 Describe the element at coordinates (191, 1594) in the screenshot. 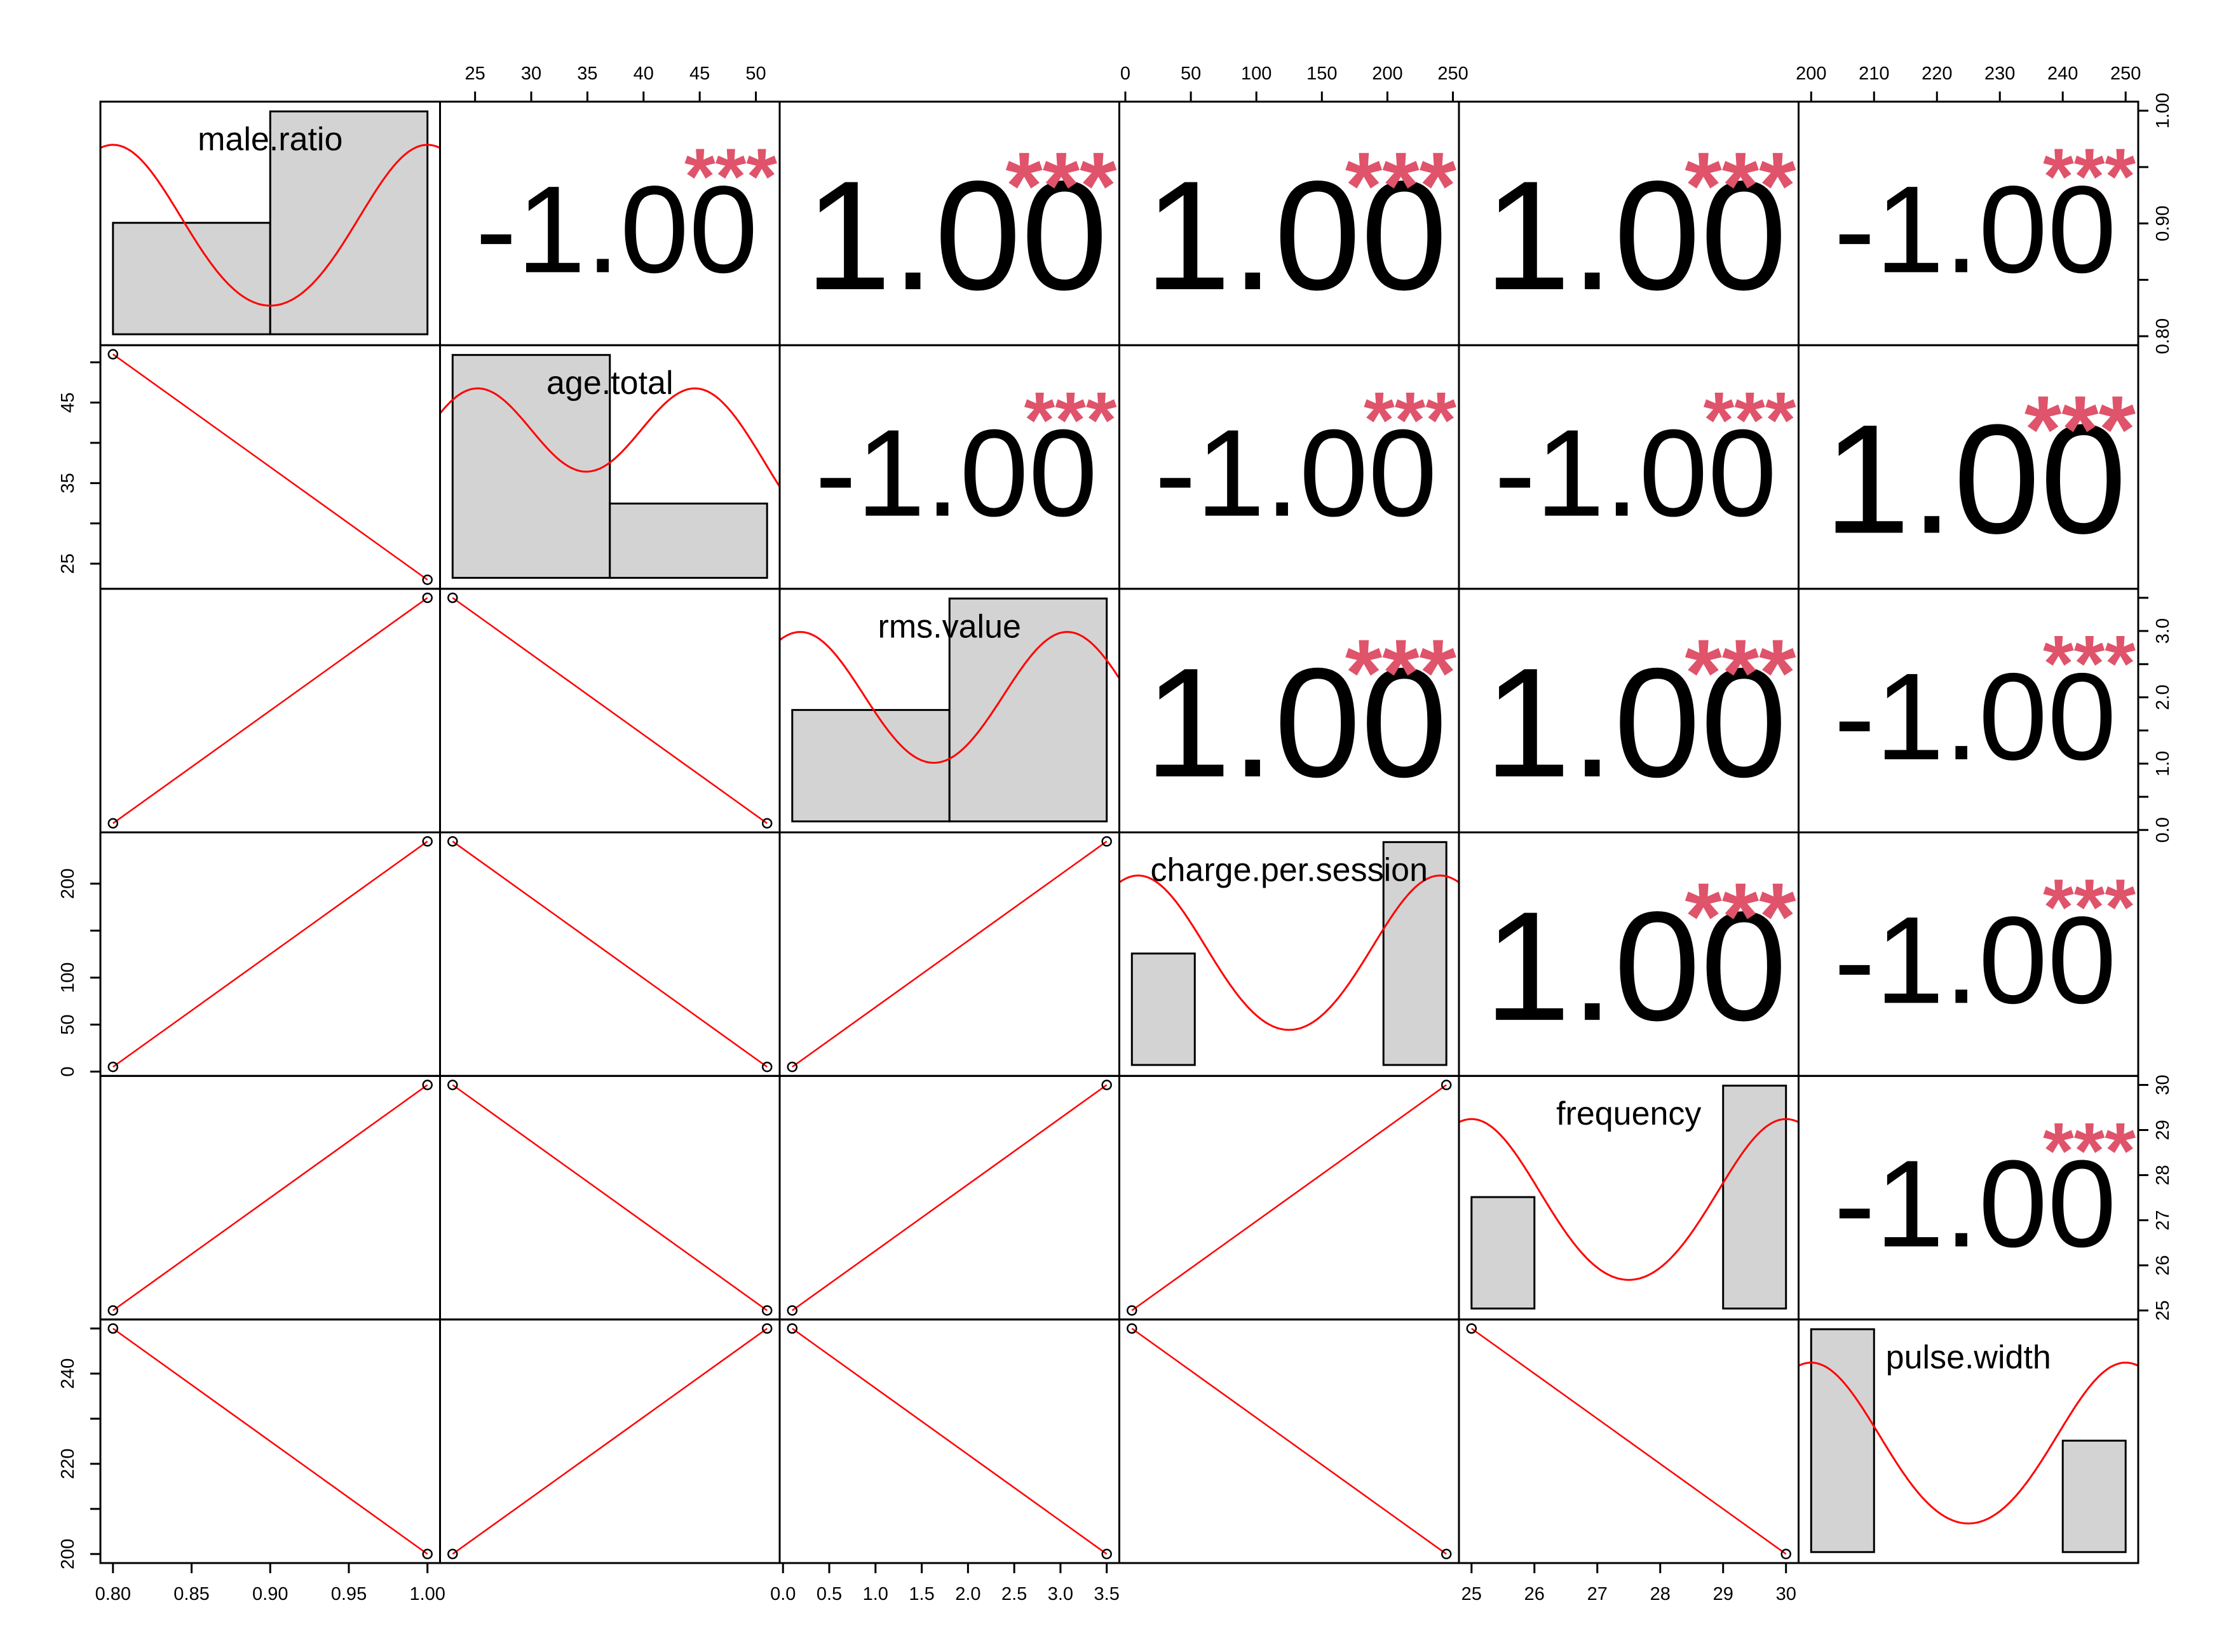

I see `tick-label: 0.85` at that location.